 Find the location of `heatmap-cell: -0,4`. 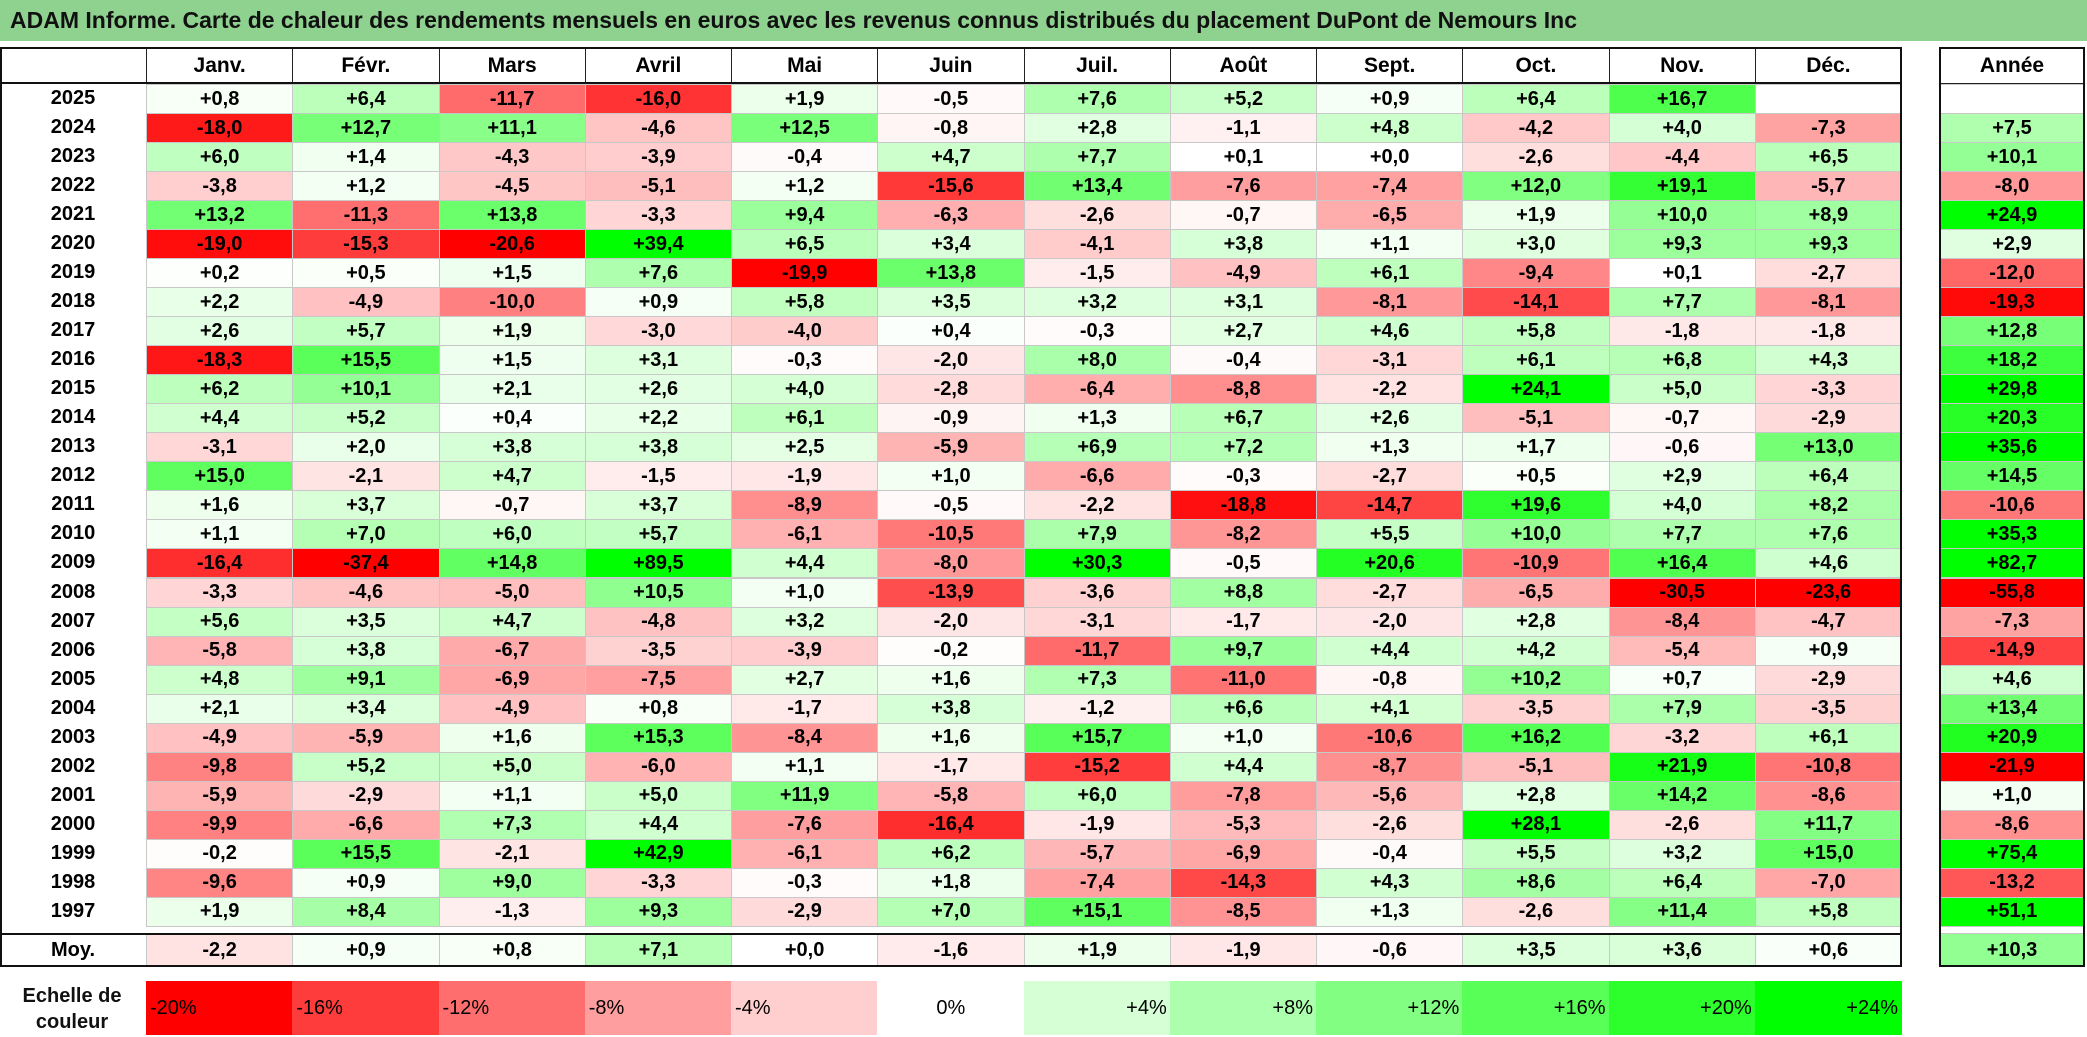

heatmap-cell: -0,4 is located at coordinates (1390, 853).